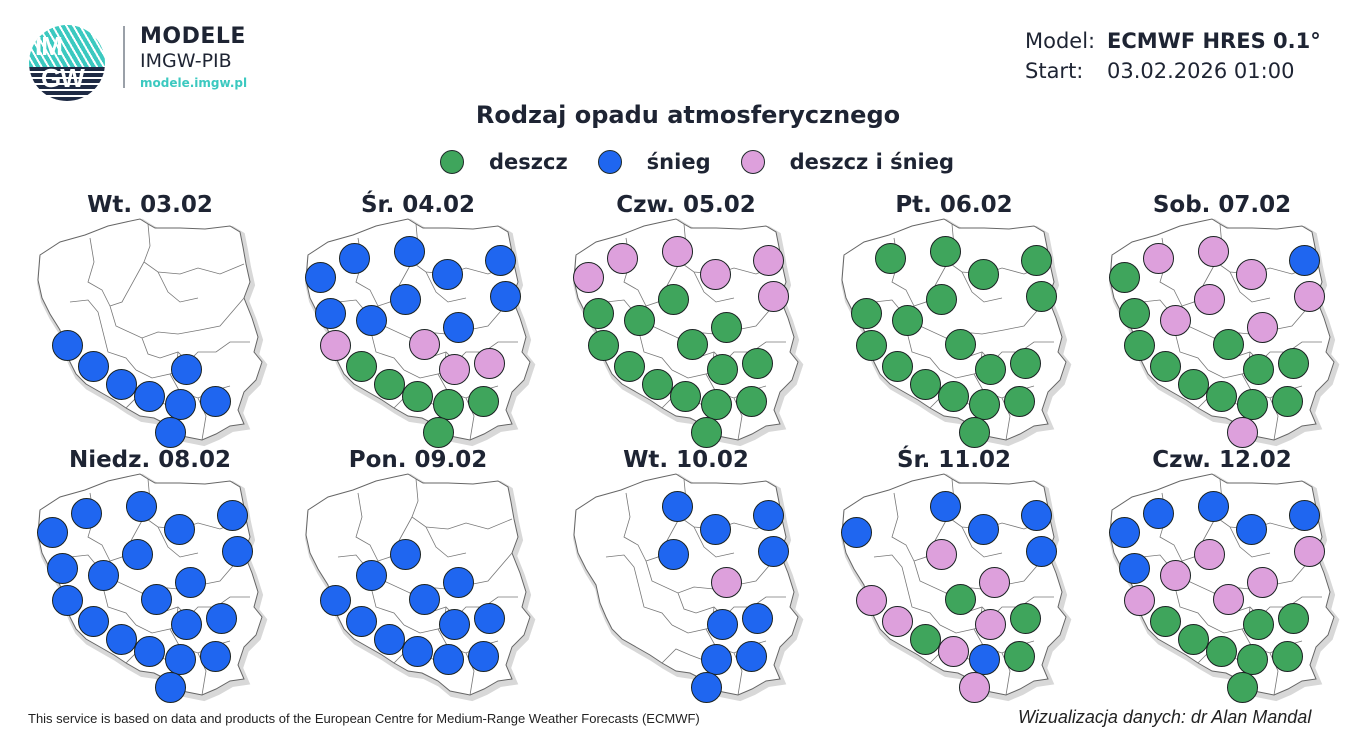 The image size is (1366, 732). Describe the element at coordinates (968, 575) in the screenshot. I see `day-map-panel: Śr. 11.02` at that location.